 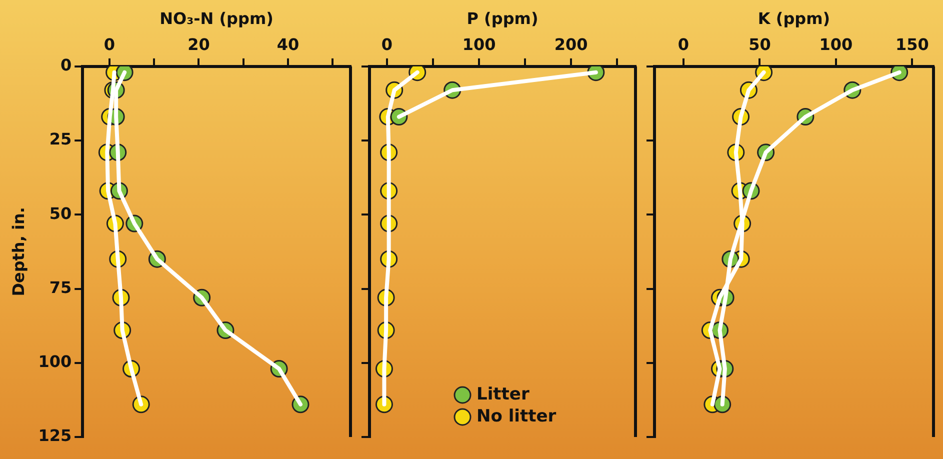 I want to click on x-tick-label: 20, so click(x=199, y=44).